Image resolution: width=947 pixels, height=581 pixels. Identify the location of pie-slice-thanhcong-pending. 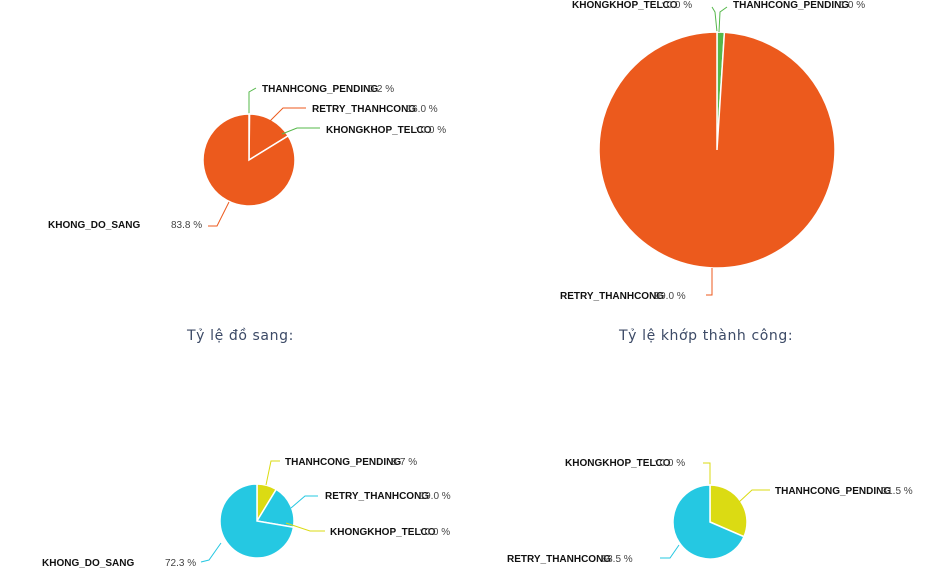
(728, 511).